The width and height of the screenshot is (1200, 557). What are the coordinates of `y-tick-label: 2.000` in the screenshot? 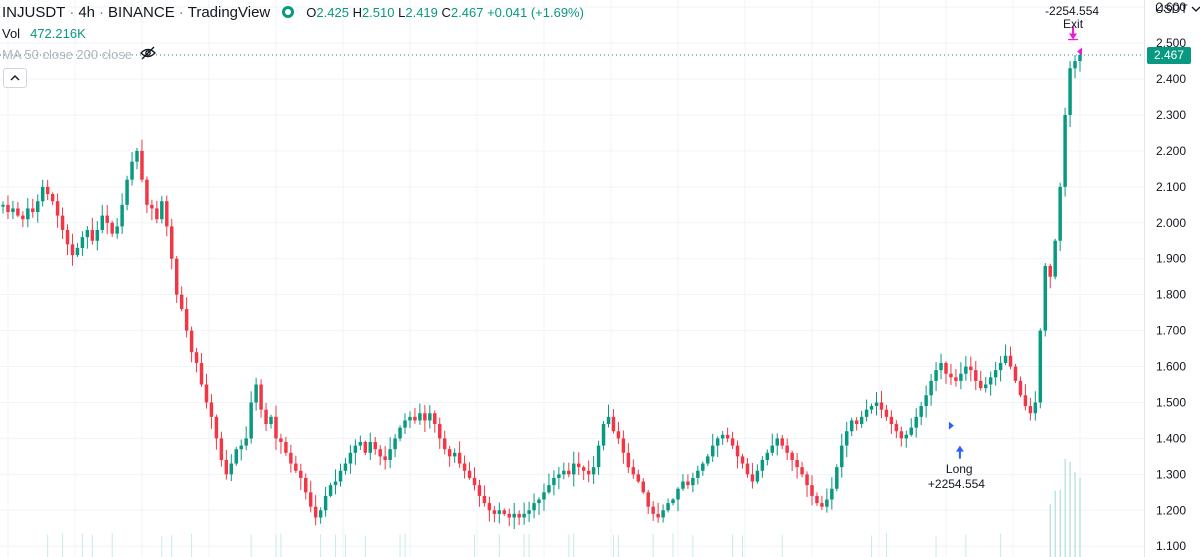 It's located at (1171, 223).